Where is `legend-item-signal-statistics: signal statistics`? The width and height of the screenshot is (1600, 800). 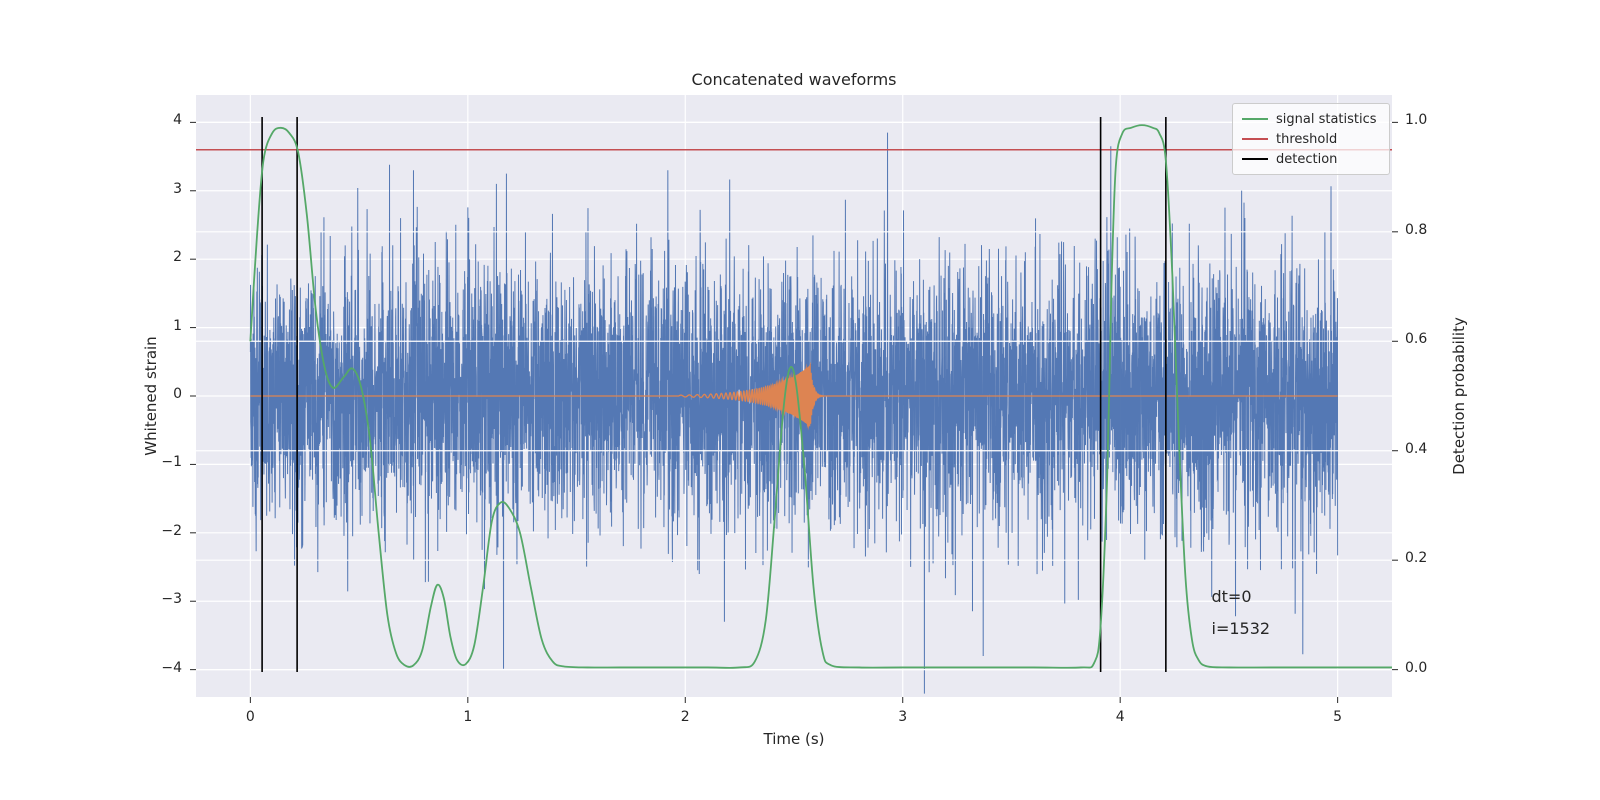
legend-item-signal-statistics: signal statistics is located at coordinates (1311, 119).